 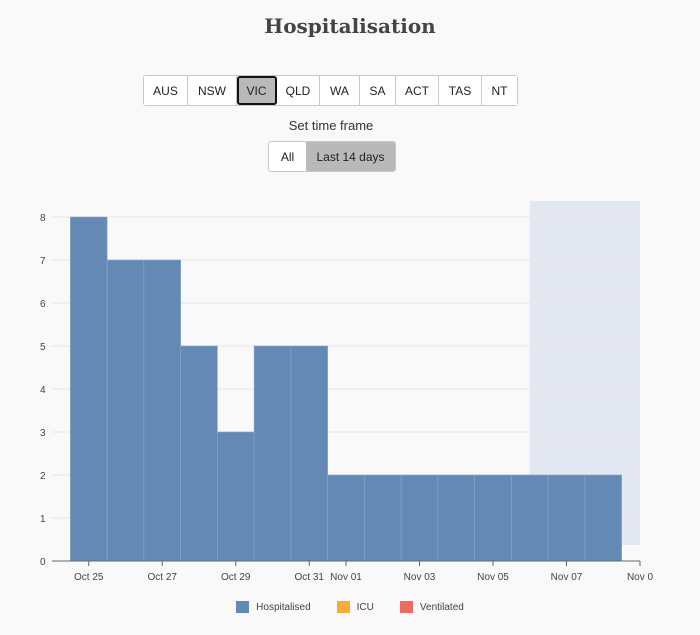 What do you see at coordinates (89, 577) in the screenshot?
I see `x-tick-label: Oct 25` at bounding box center [89, 577].